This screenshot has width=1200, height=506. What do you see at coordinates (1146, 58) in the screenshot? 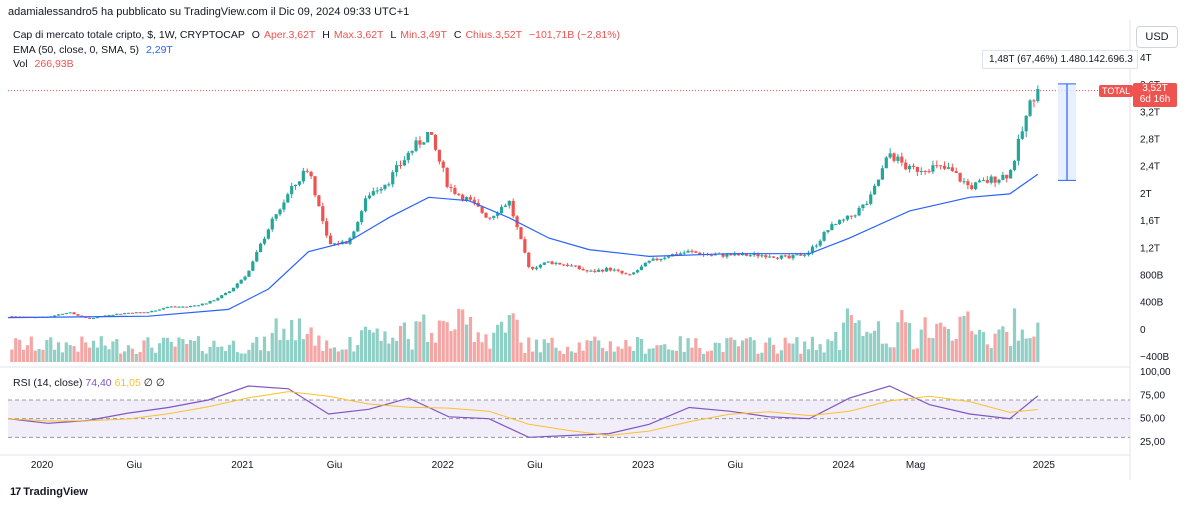
I see `price-tick-label: 4T` at bounding box center [1146, 58].